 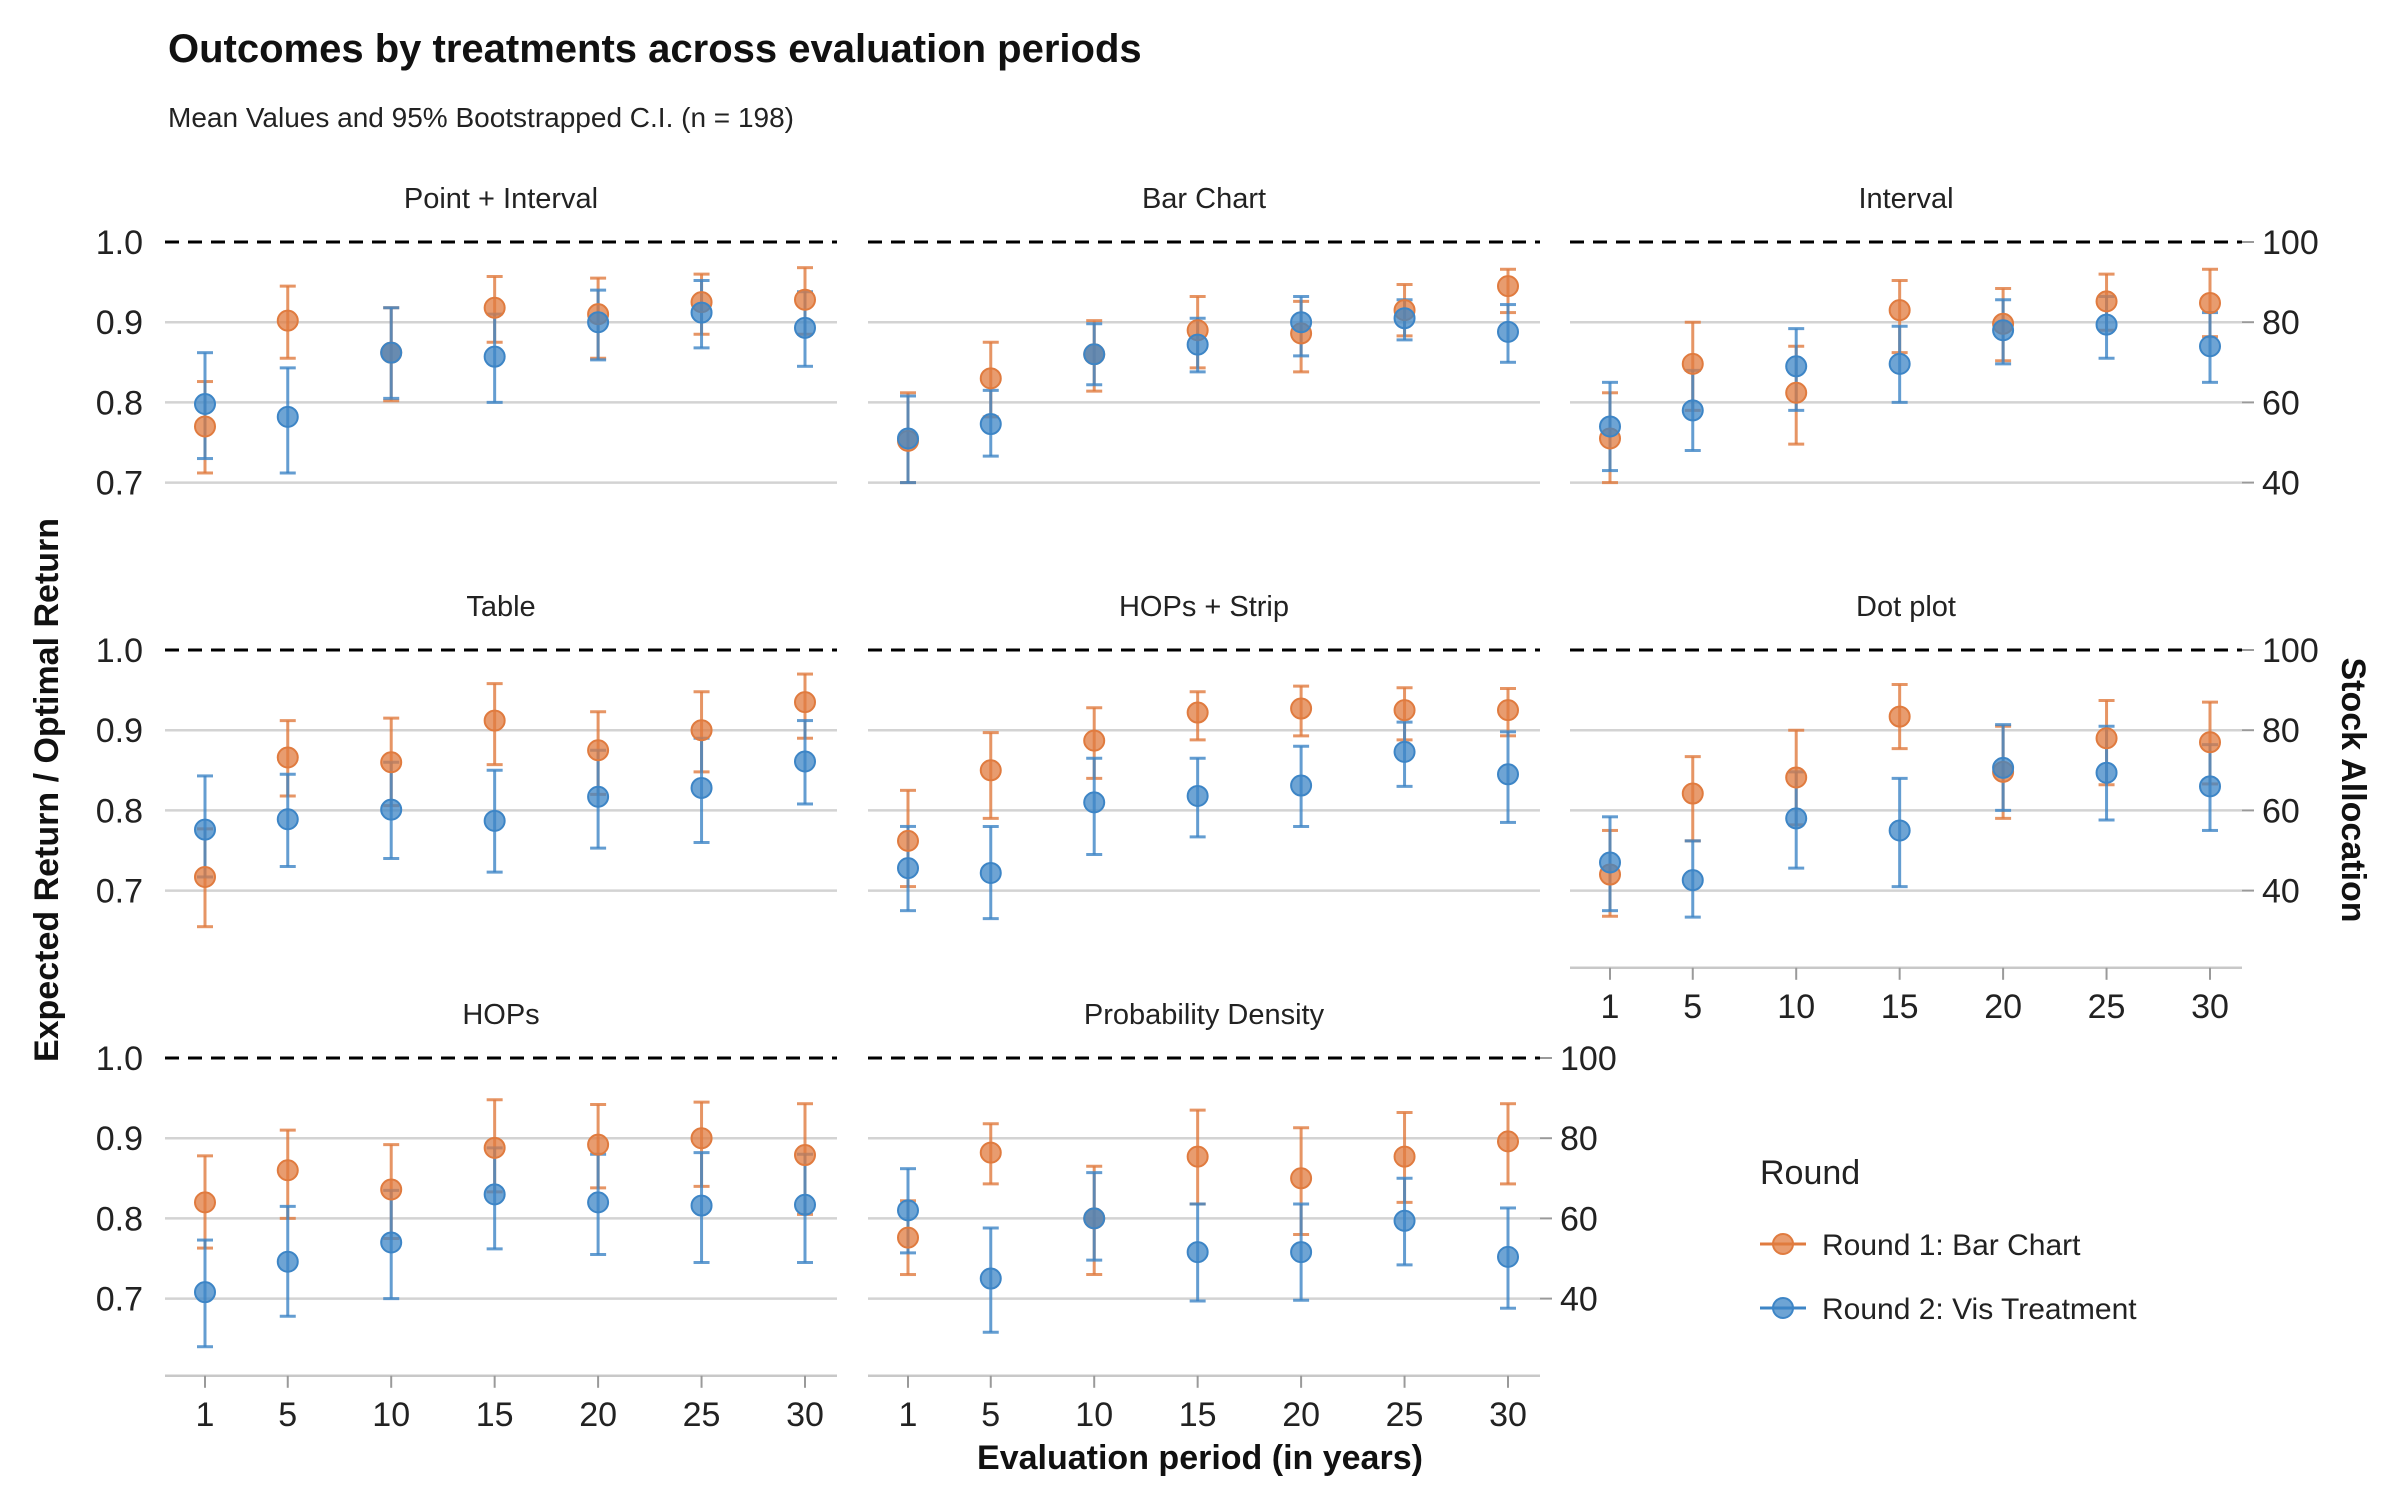 What do you see at coordinates (501, 199) in the screenshot?
I see `panel-title: Point + Interval` at bounding box center [501, 199].